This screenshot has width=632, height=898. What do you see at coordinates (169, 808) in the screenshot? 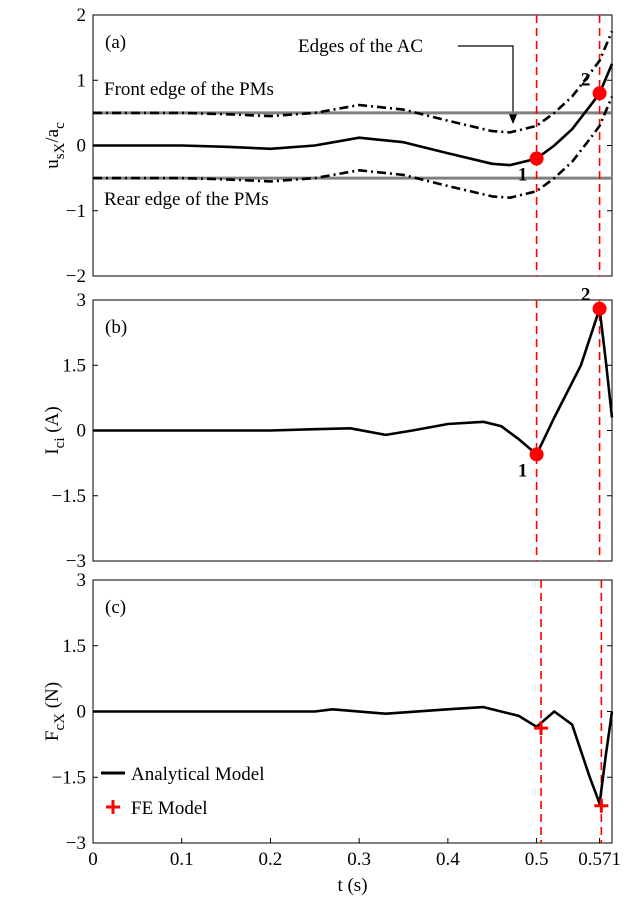
I see `legend-label: FE Model` at bounding box center [169, 808].